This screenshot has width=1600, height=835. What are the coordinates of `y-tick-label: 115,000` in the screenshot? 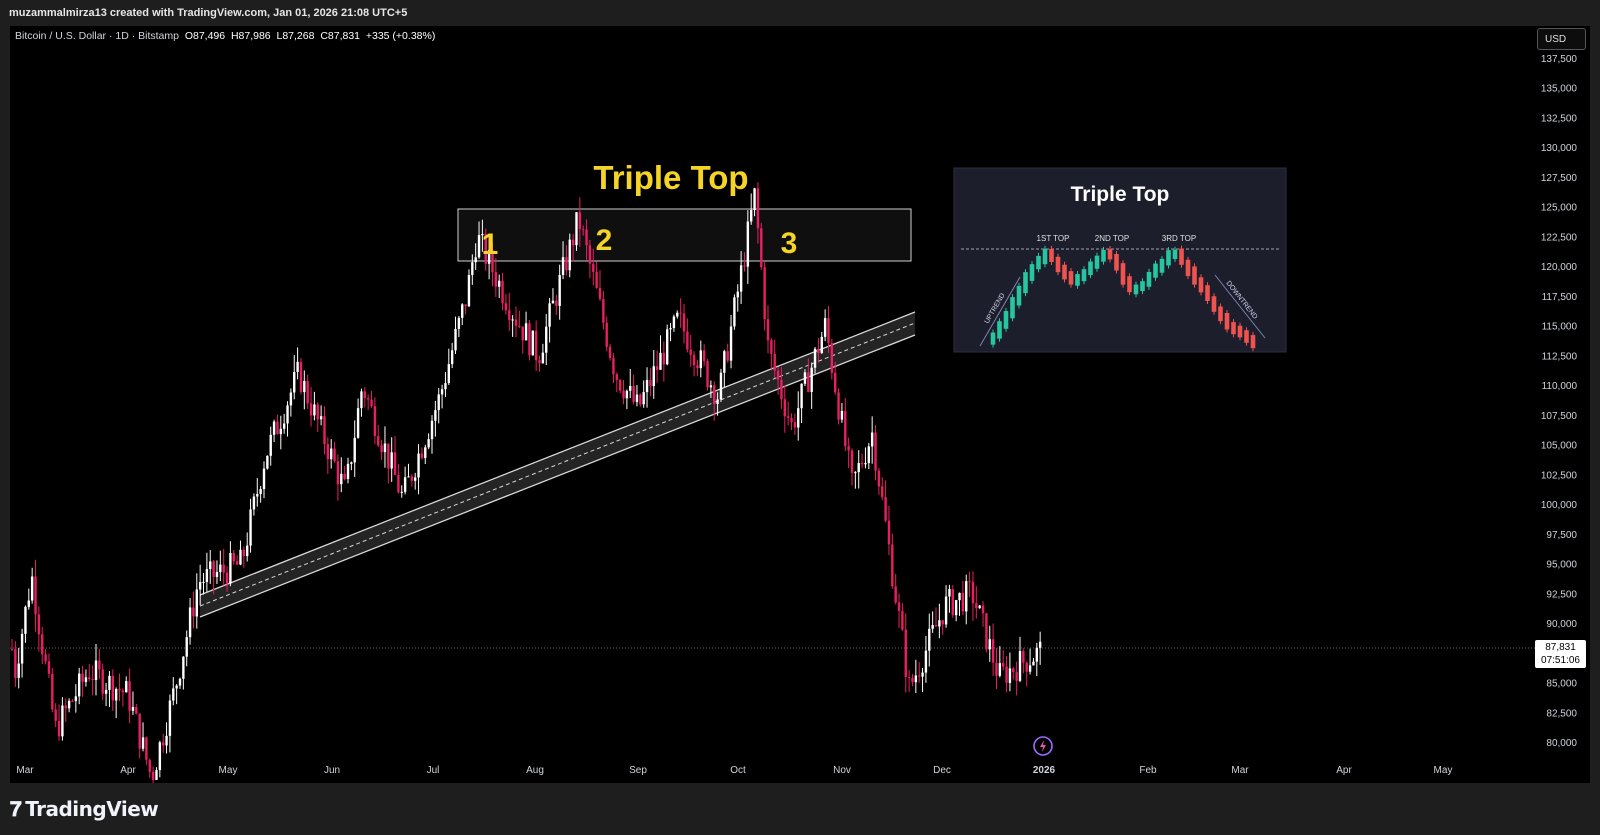 It's located at (1560, 327).